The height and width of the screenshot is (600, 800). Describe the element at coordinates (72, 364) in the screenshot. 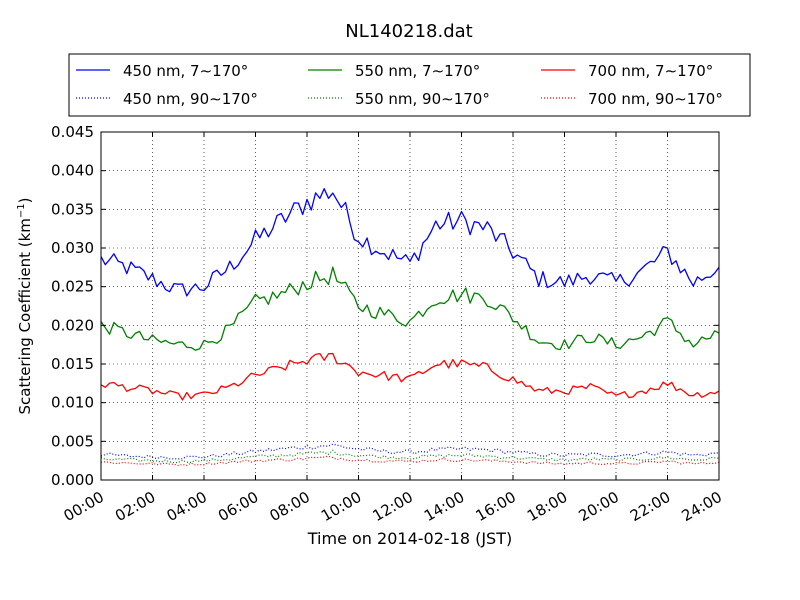

I see `y-tick-label: 0.015` at that location.